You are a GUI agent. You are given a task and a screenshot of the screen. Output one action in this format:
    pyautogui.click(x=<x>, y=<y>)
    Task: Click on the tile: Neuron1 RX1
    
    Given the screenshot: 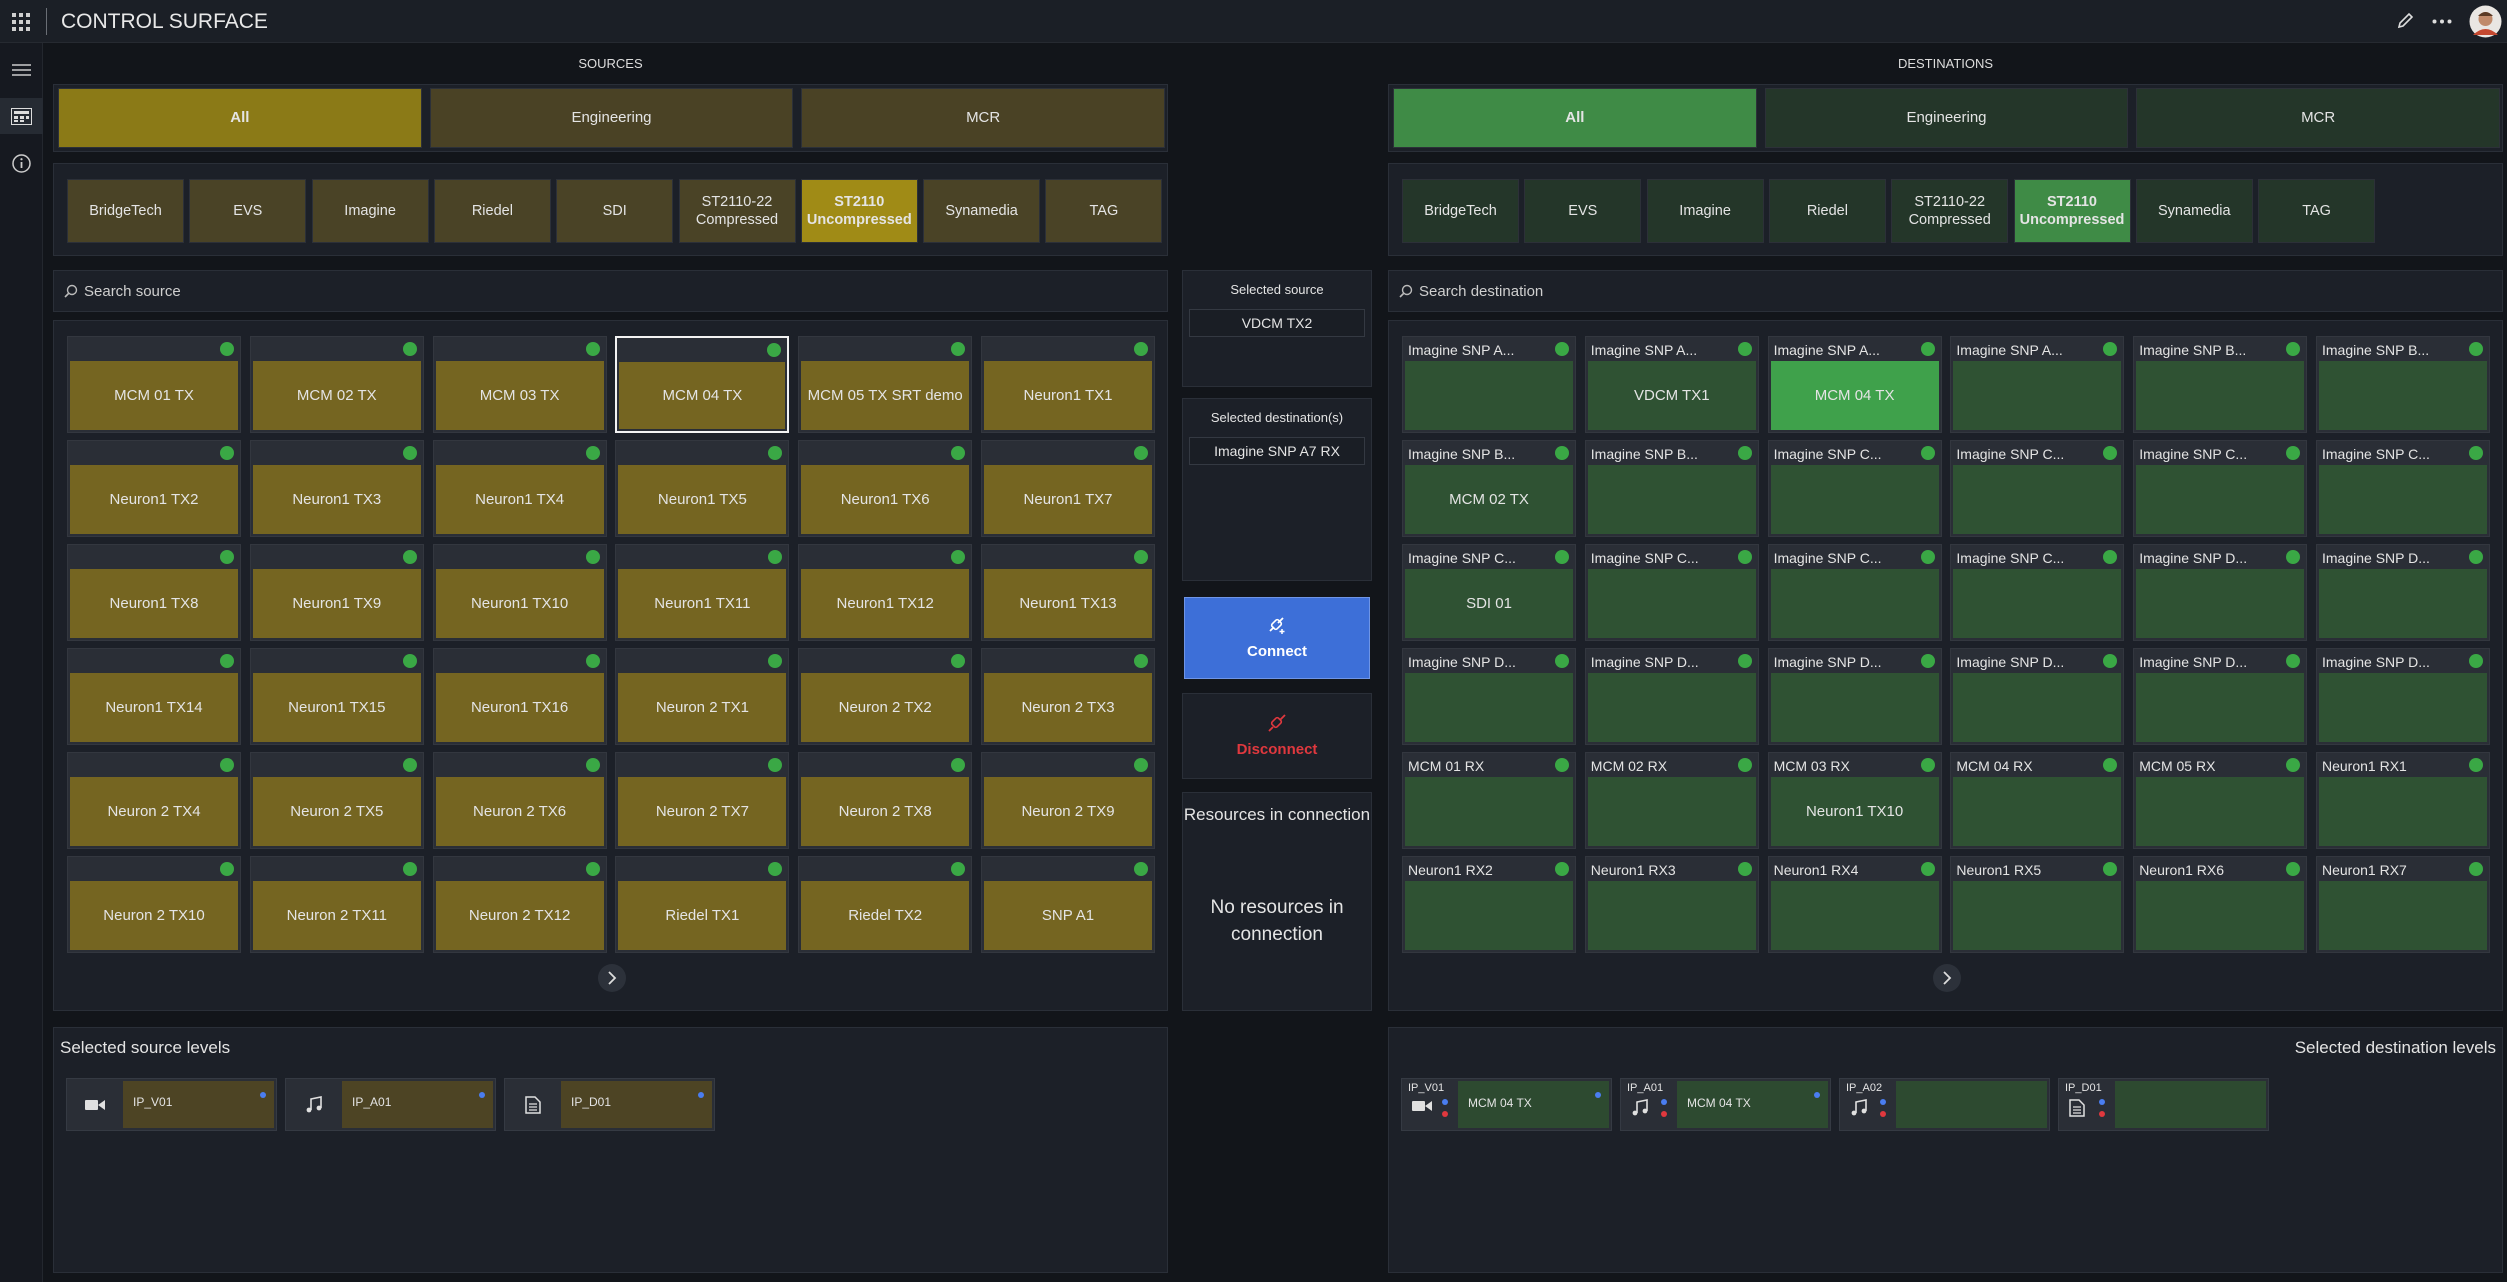 What is the action you would take?
    pyautogui.click(x=2403, y=800)
    